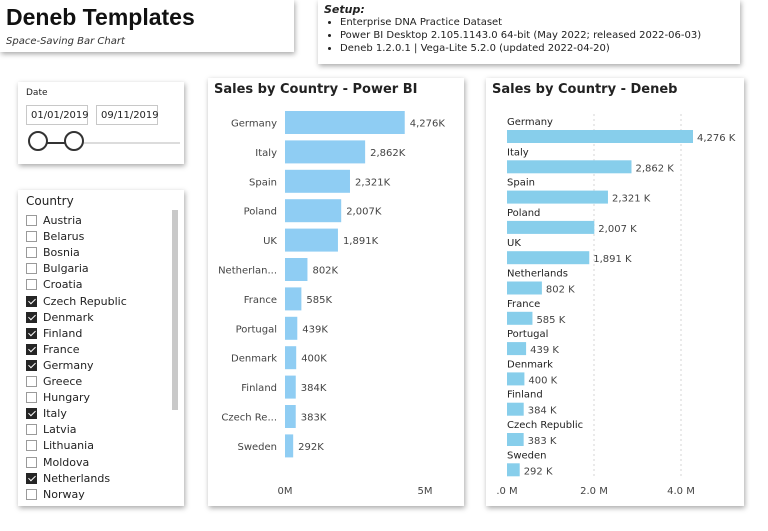 This screenshot has width=768, height=531. Describe the element at coordinates (74, 141) in the screenshot. I see `date-slider-end-handle` at that location.